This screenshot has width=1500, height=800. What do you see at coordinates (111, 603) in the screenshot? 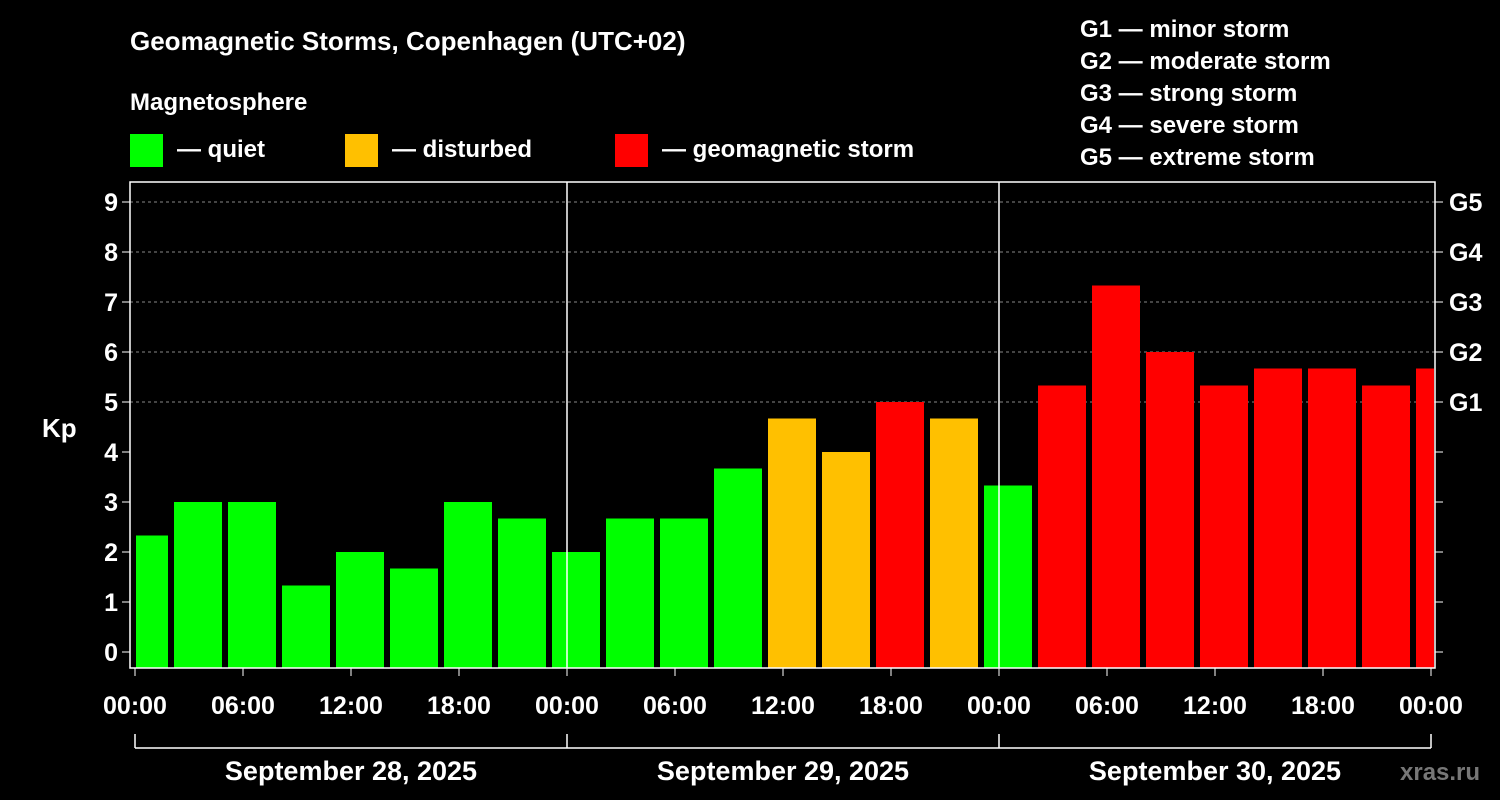
I see `y-tick-label: 1` at bounding box center [111, 603].